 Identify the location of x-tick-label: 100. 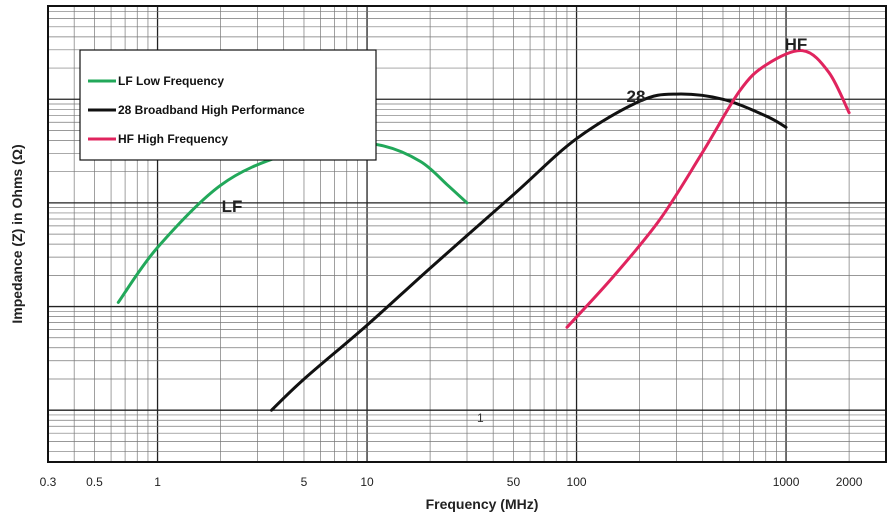
(577, 482).